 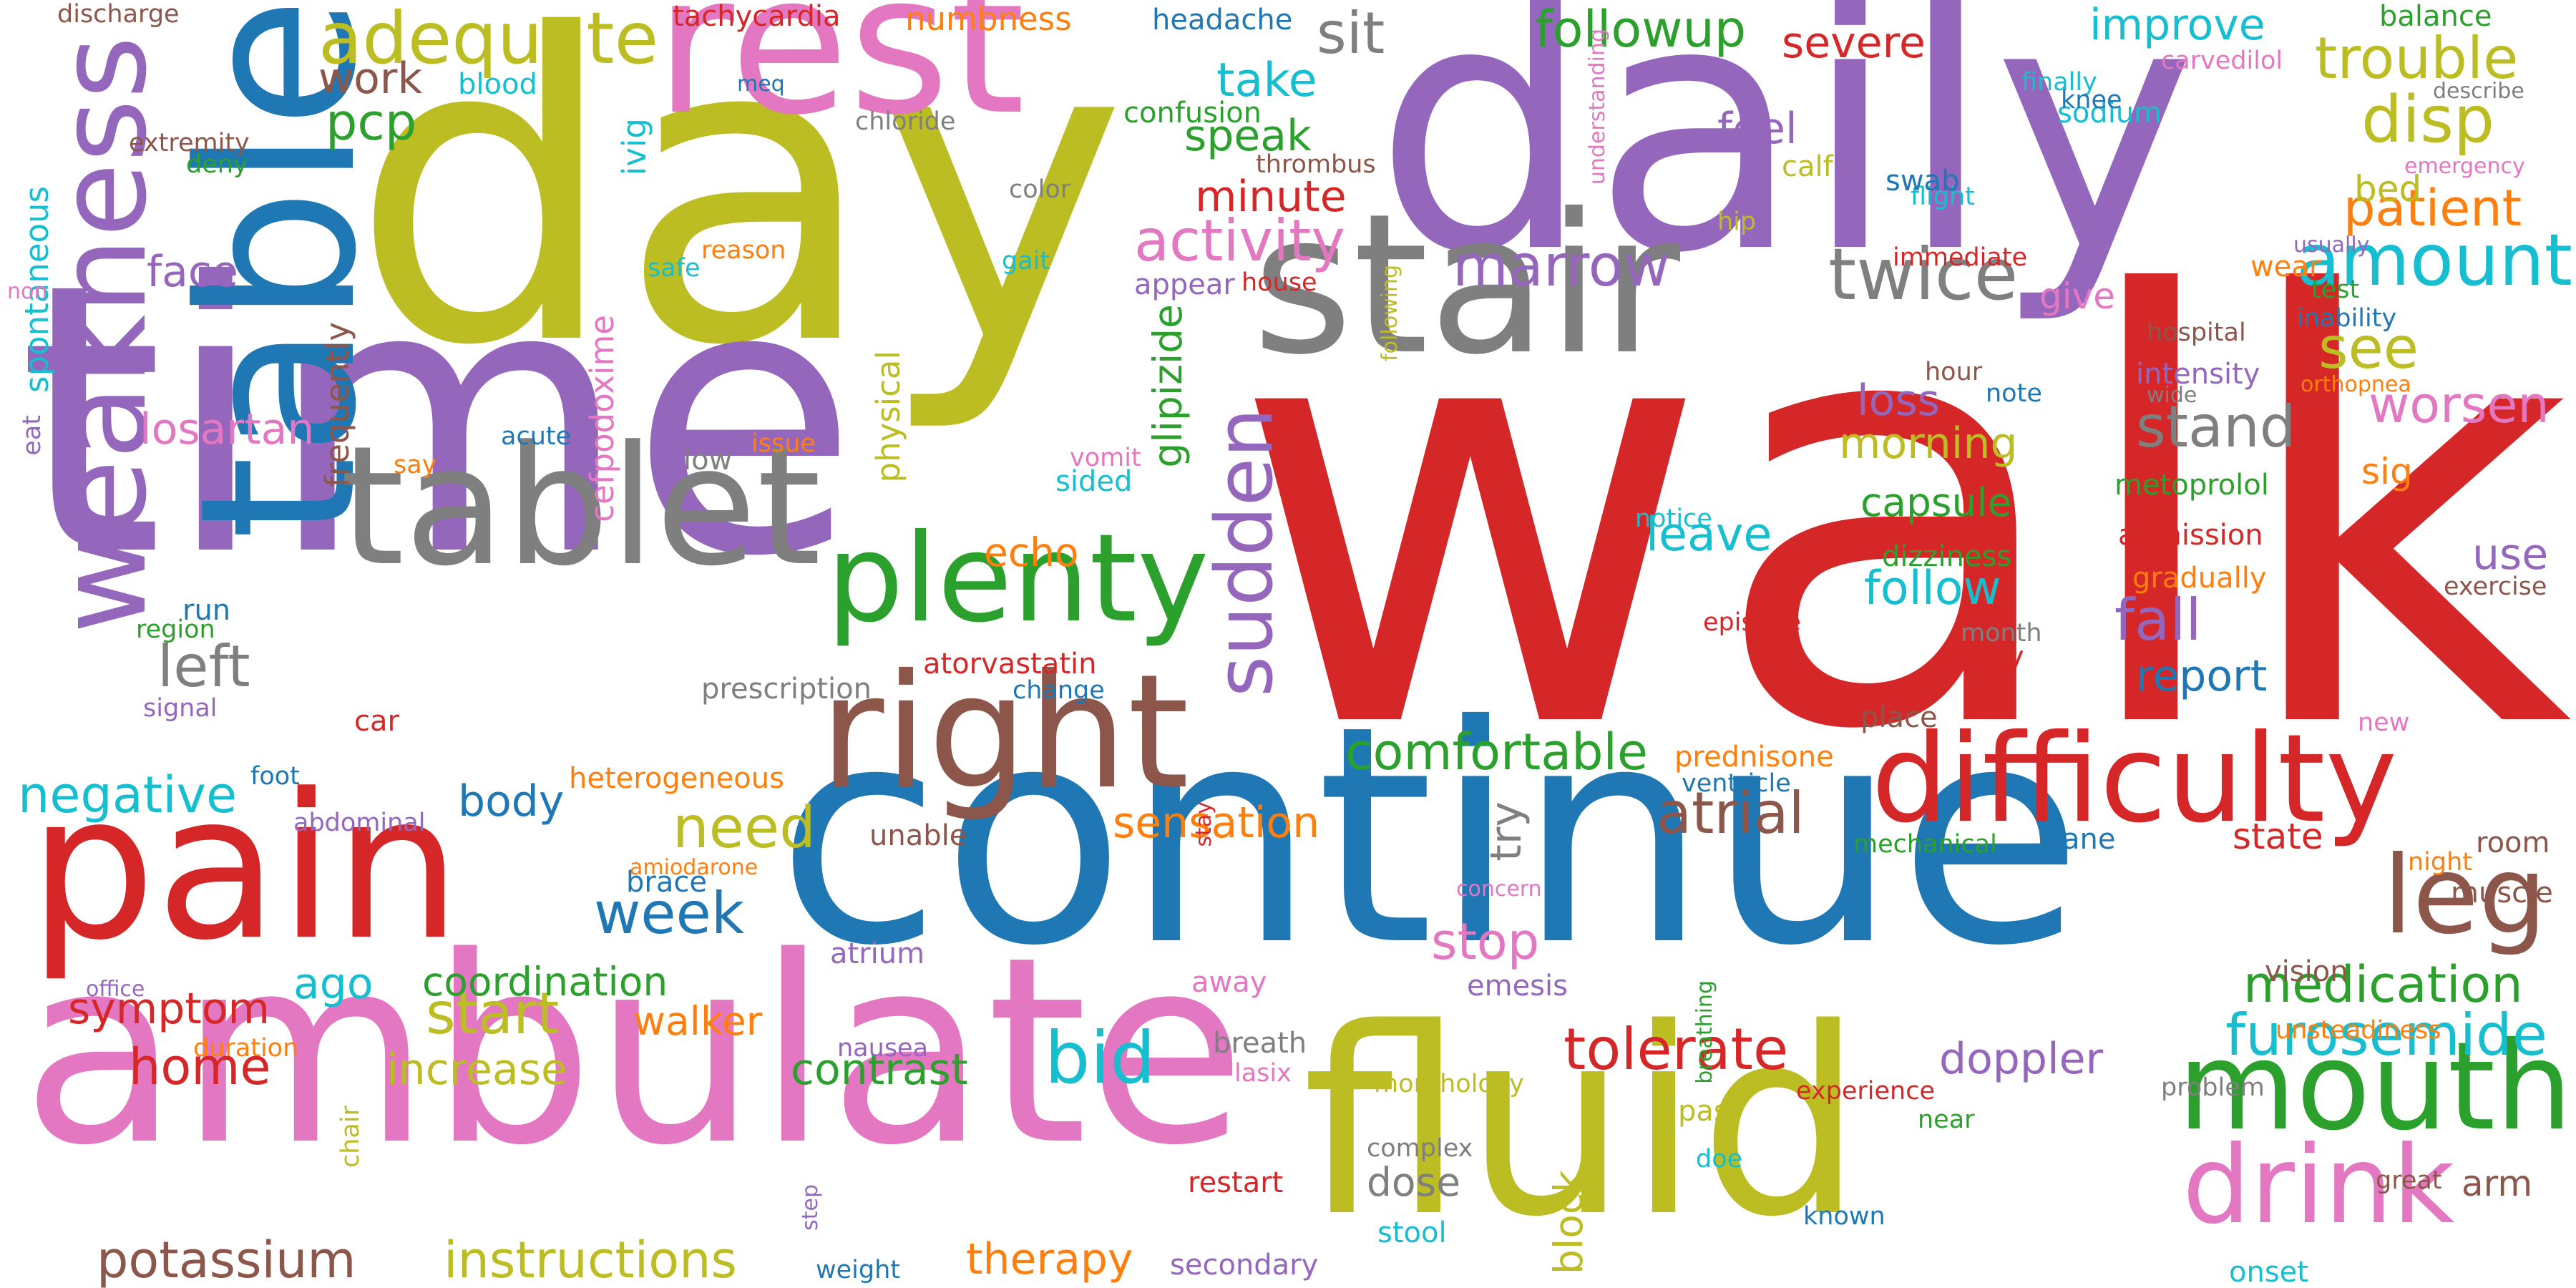 I want to click on word-emergency: emergency, so click(x=2464, y=166).